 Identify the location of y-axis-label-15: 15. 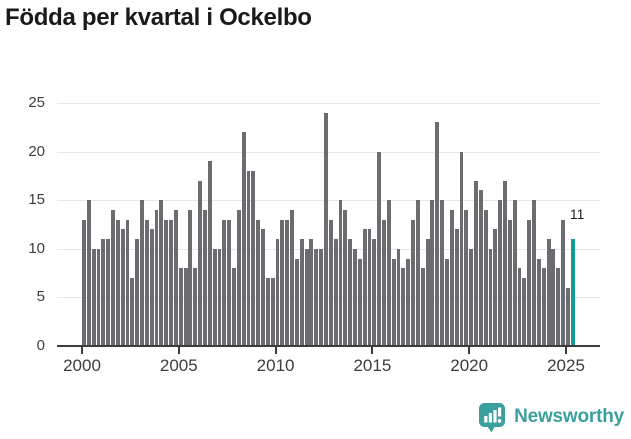
(36, 200).